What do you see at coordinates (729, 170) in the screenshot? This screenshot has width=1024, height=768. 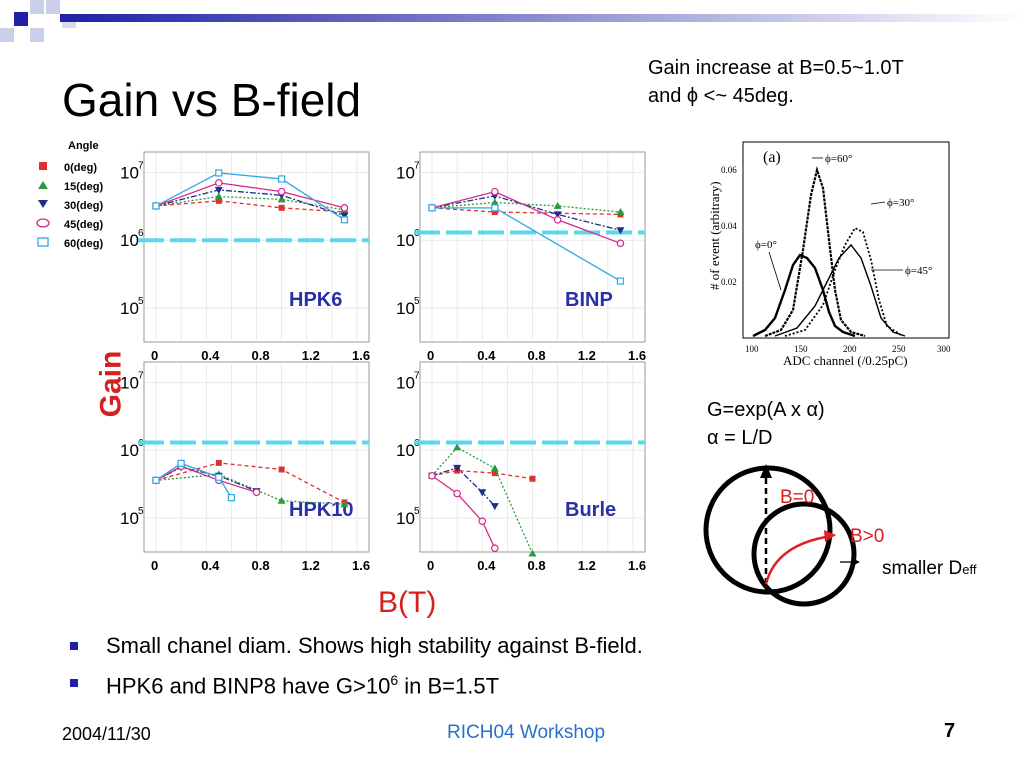 I see `inset-ytick: 0.06` at bounding box center [729, 170].